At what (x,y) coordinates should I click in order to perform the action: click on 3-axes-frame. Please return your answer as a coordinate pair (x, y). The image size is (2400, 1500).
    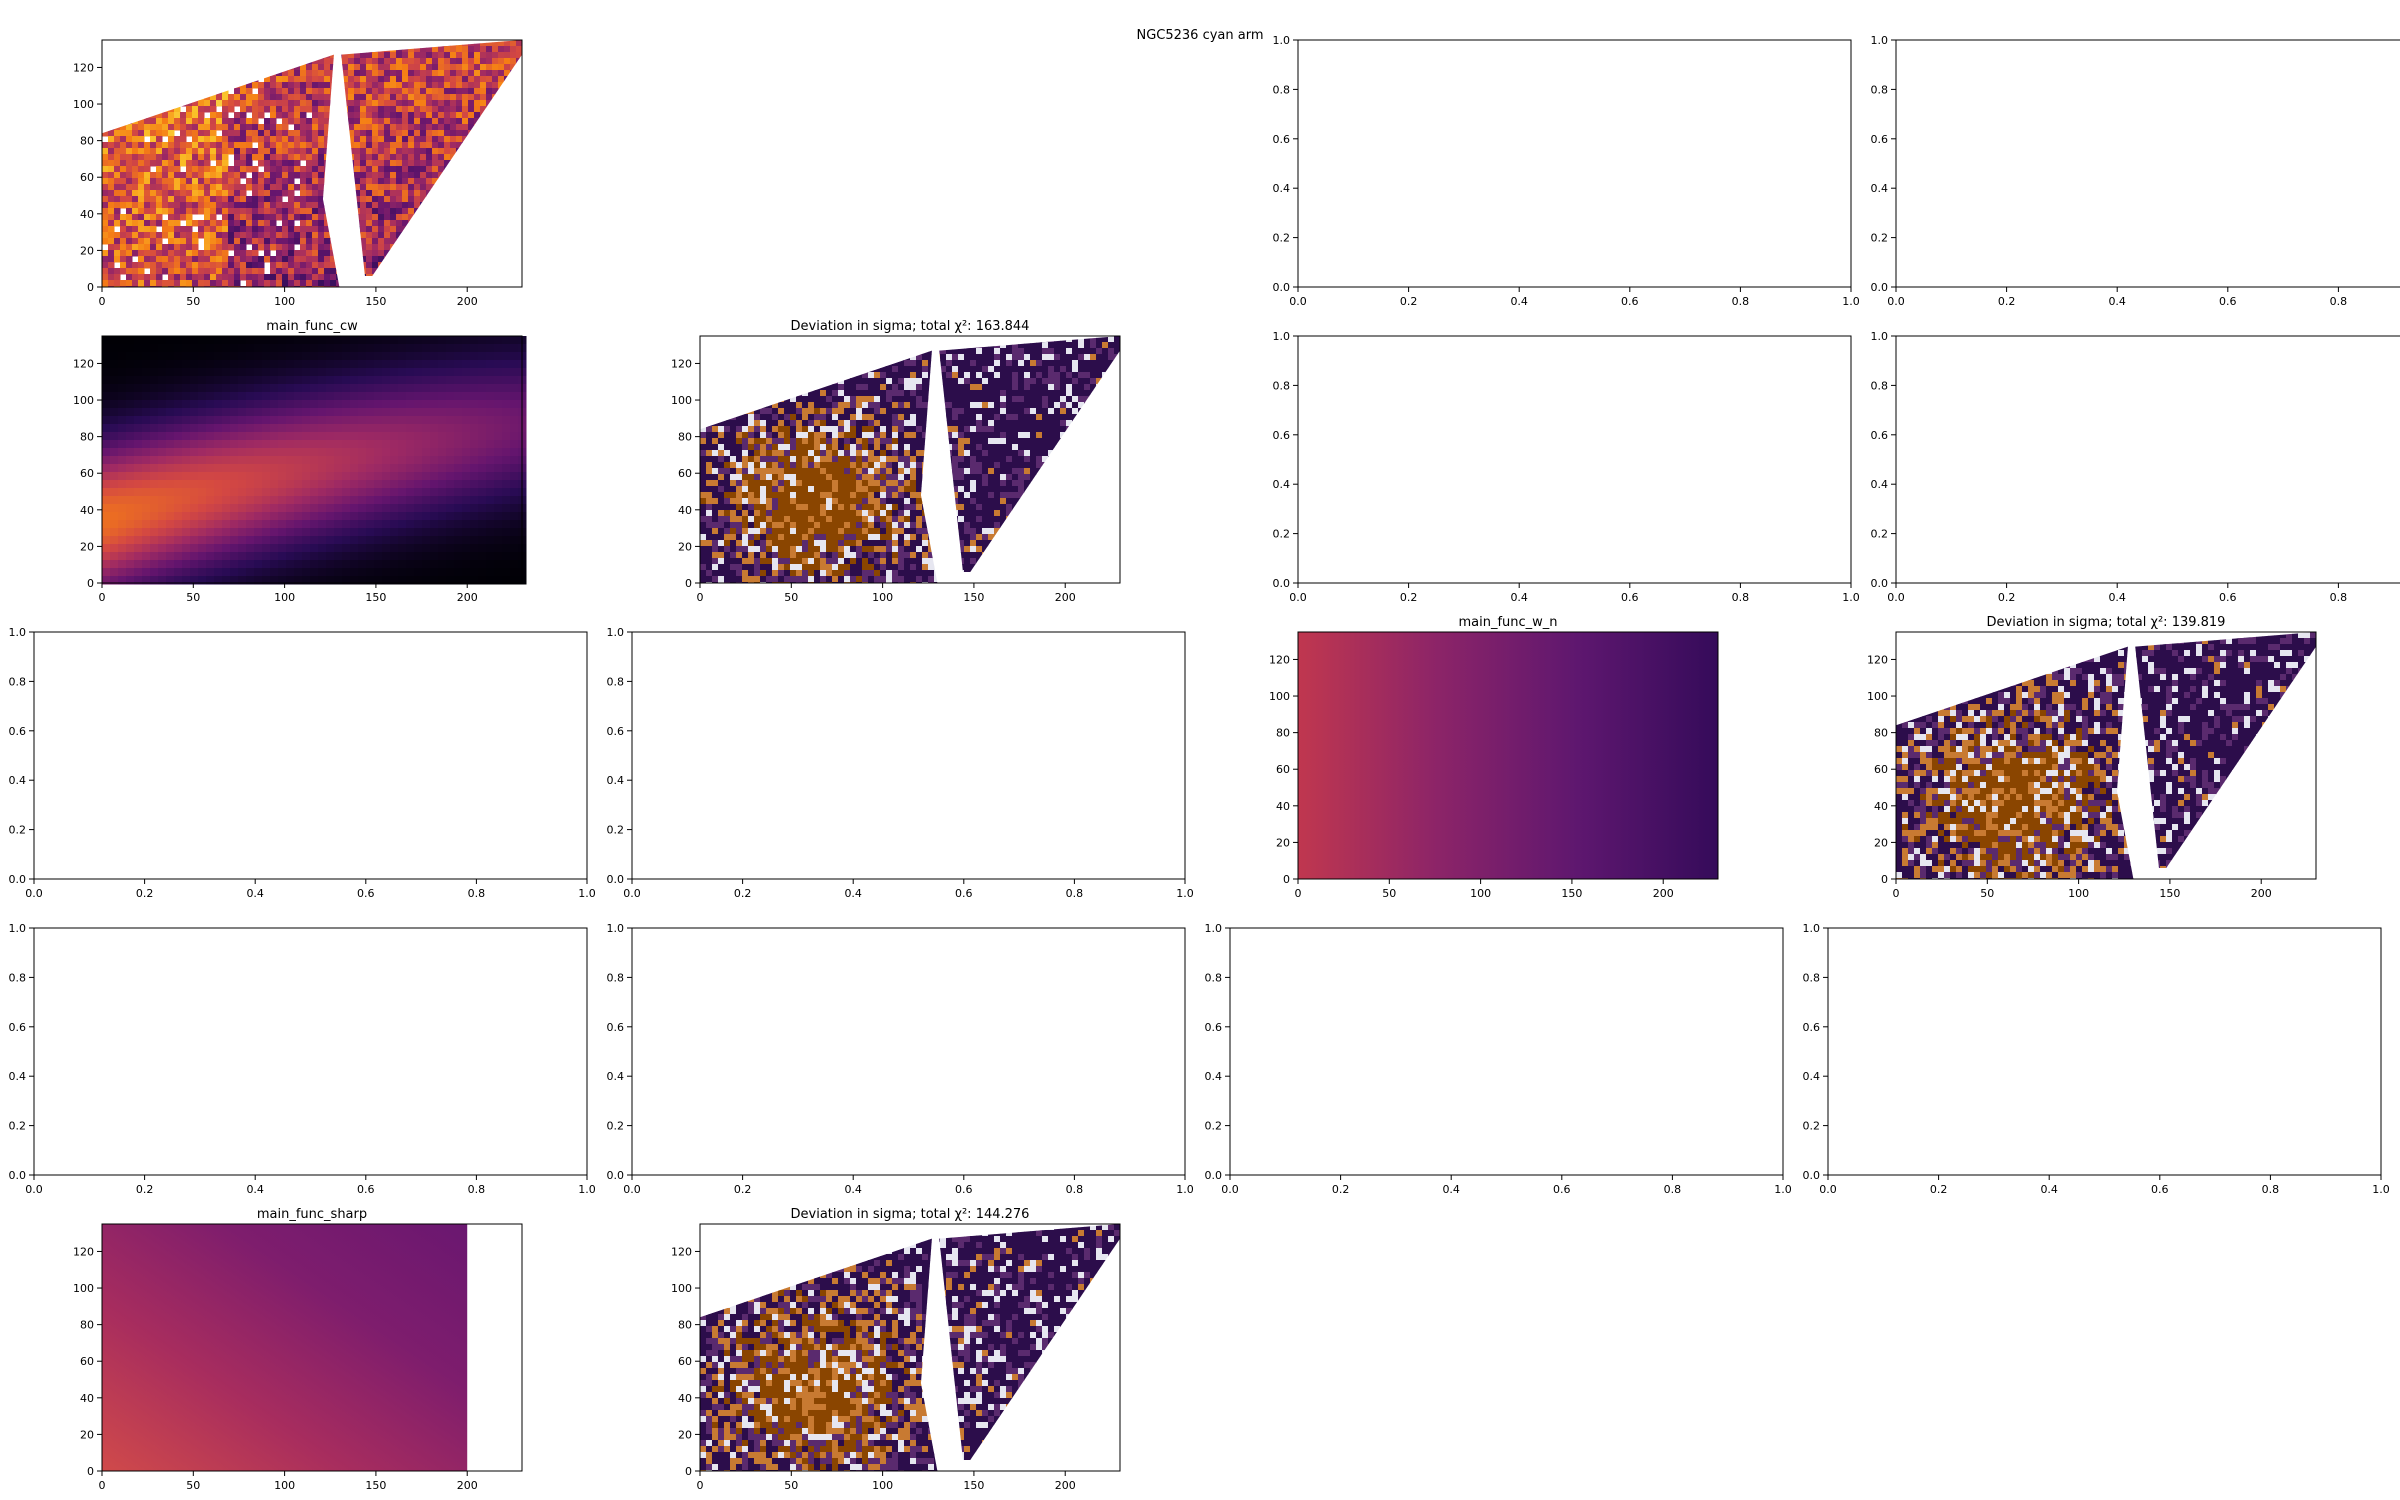
    Looking at the image, I should click on (312, 459).